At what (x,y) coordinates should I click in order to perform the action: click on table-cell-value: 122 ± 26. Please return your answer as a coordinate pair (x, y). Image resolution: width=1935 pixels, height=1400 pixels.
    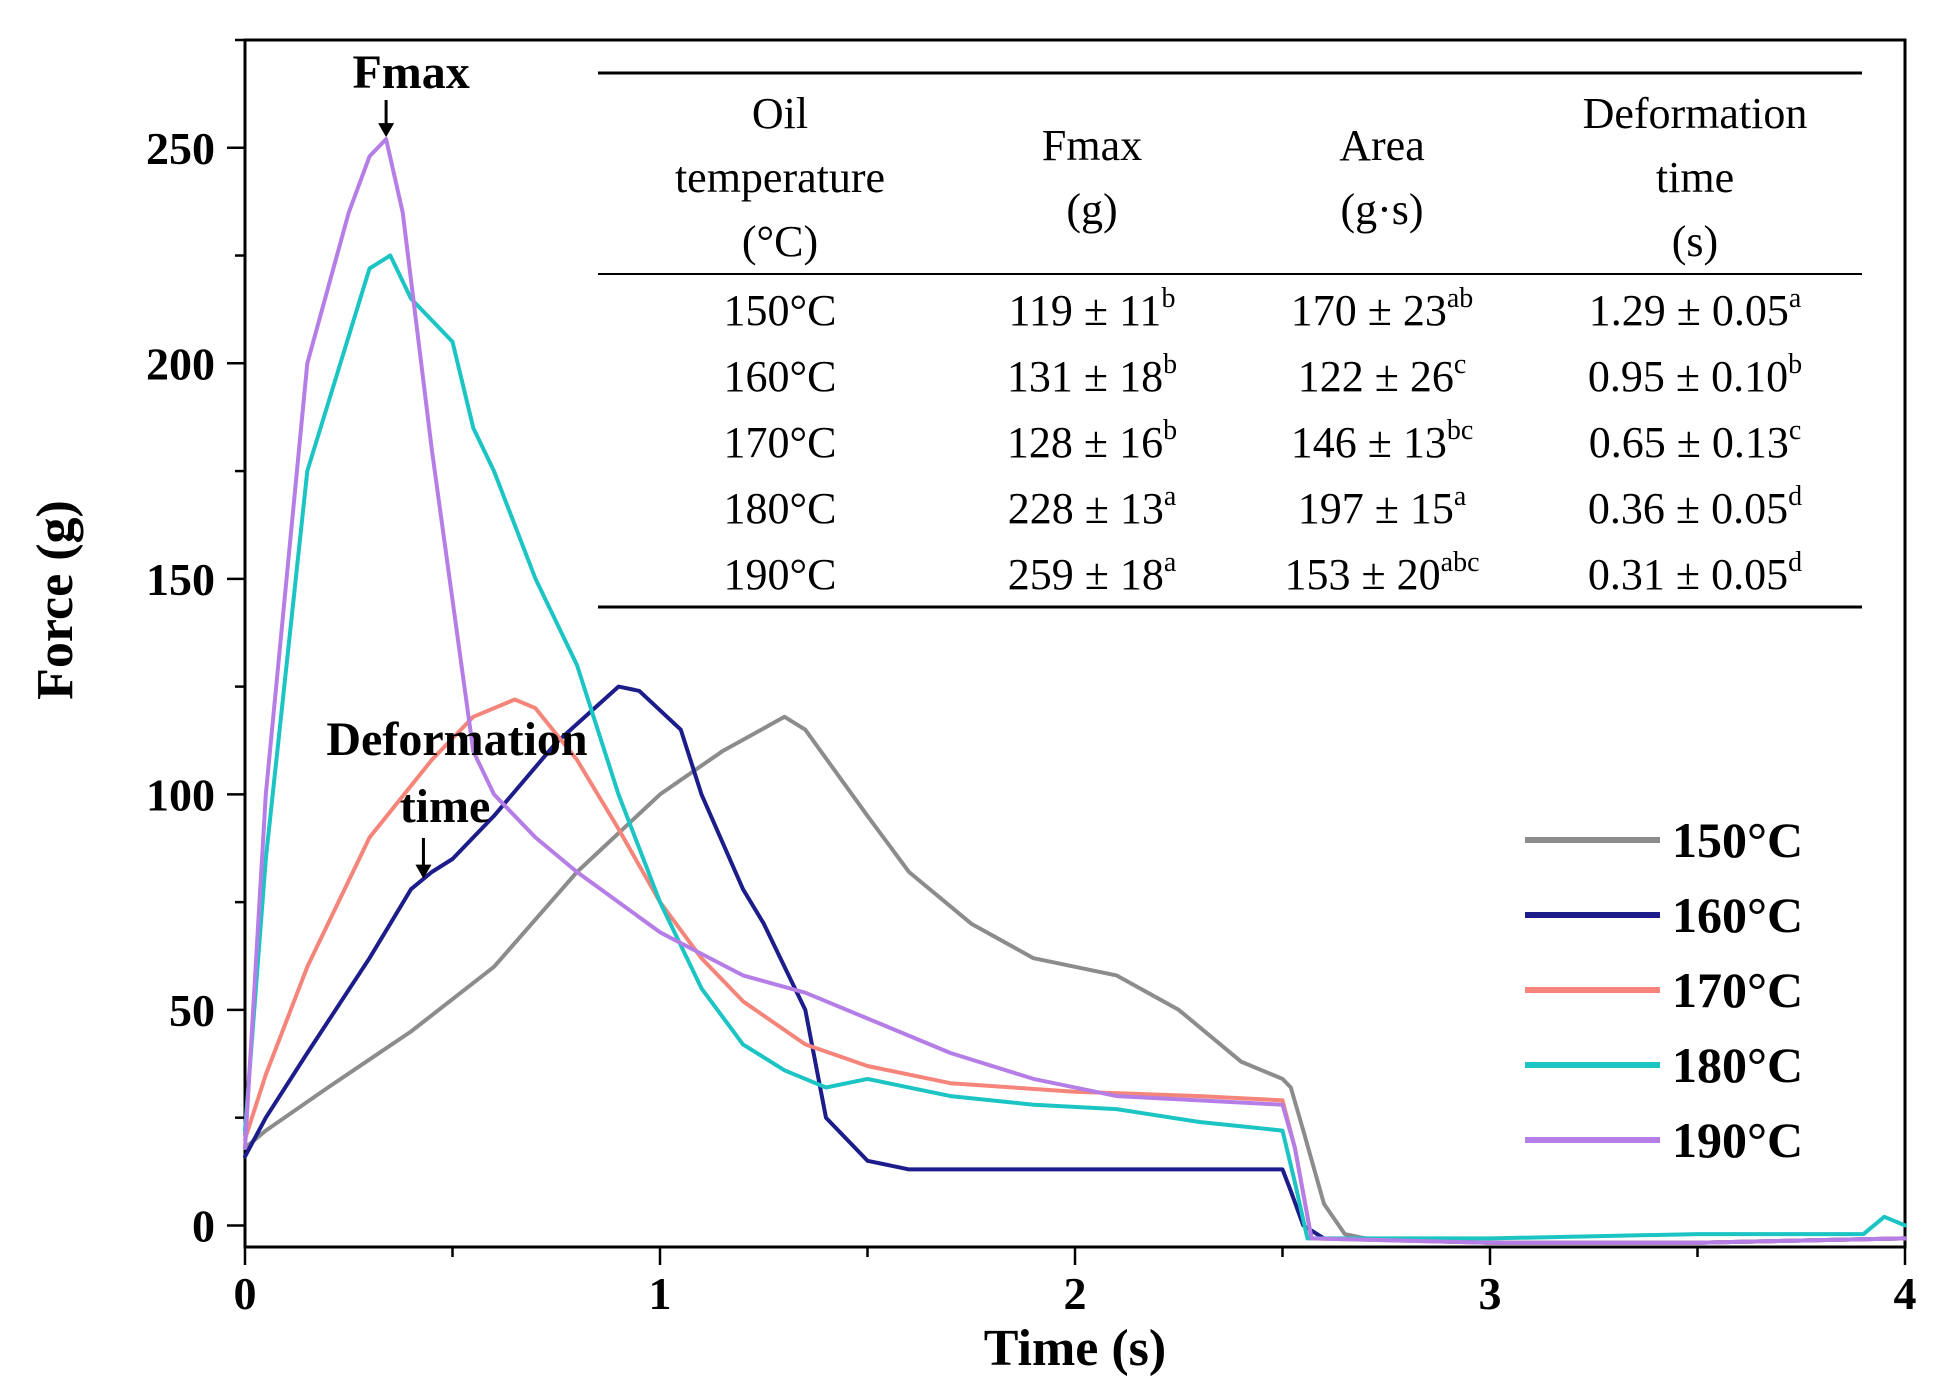
    Looking at the image, I should click on (1376, 376).